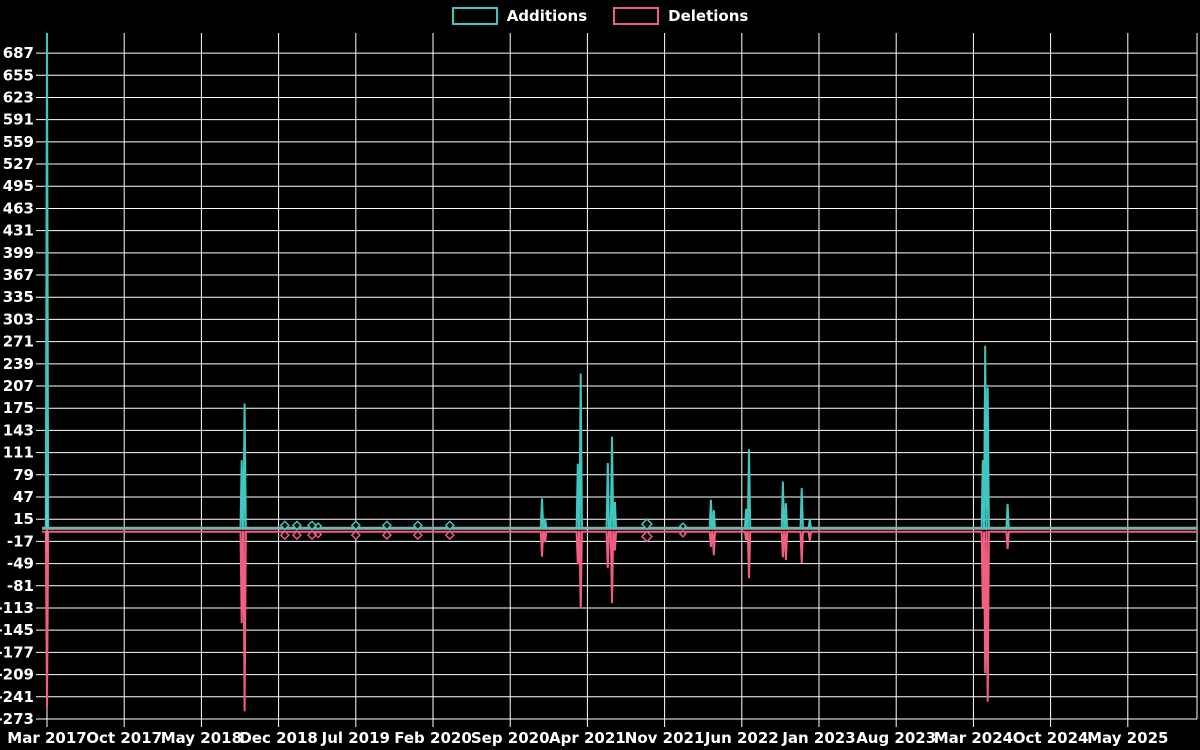 The width and height of the screenshot is (1200, 750). I want to click on y-tick-label: 655, so click(18, 75).